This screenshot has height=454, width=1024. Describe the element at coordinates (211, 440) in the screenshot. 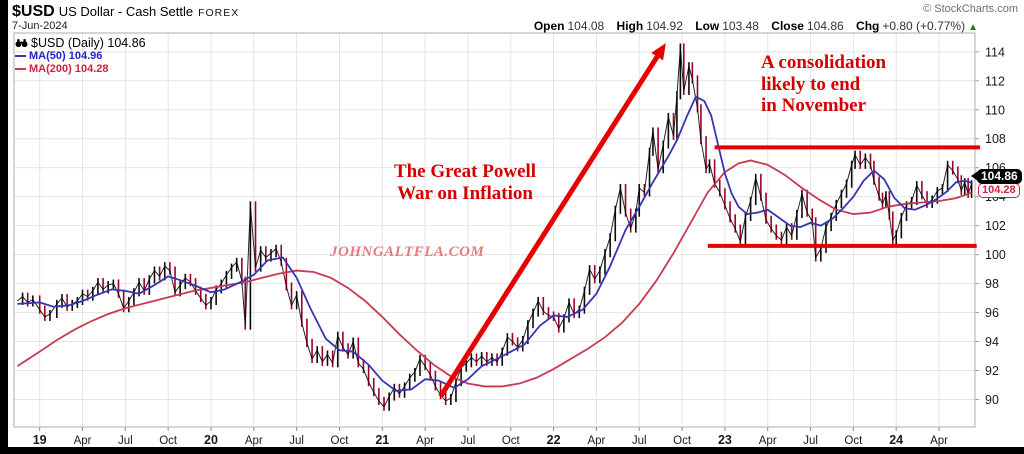

I see `svg-text: 20` at that location.